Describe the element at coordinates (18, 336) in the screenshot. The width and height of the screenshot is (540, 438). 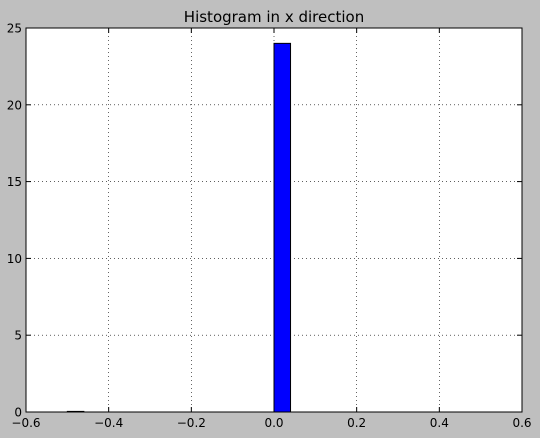
I see `y-tick-label: 5` at that location.